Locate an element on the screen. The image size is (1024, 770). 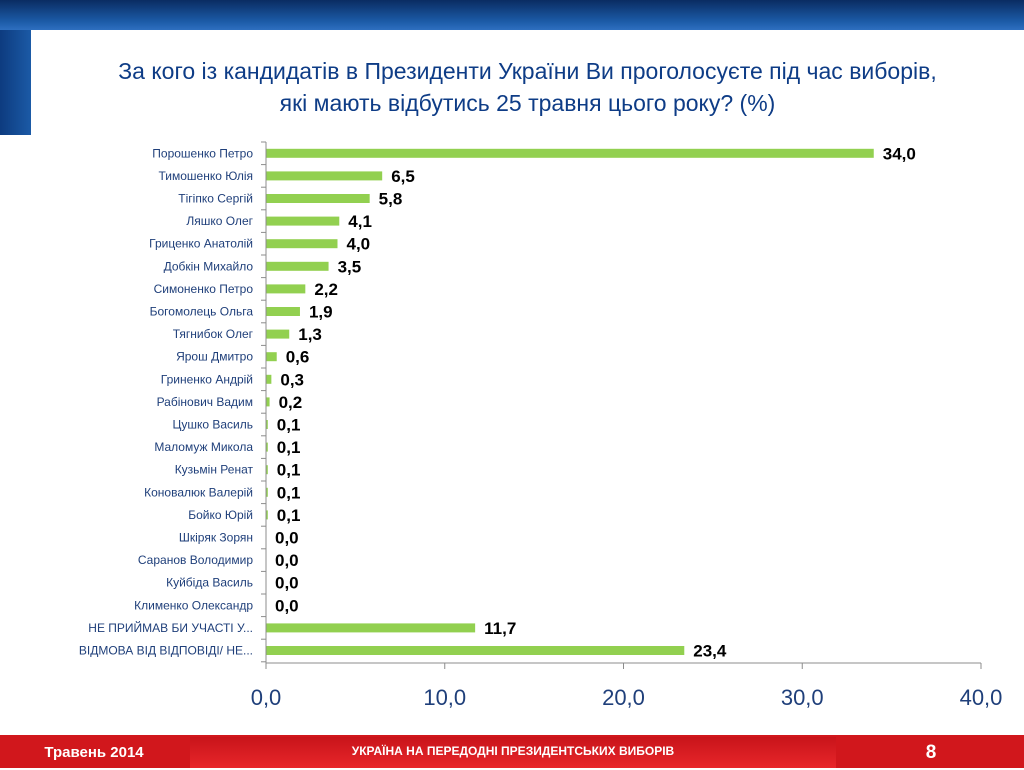
header-band is located at coordinates (512, 15).